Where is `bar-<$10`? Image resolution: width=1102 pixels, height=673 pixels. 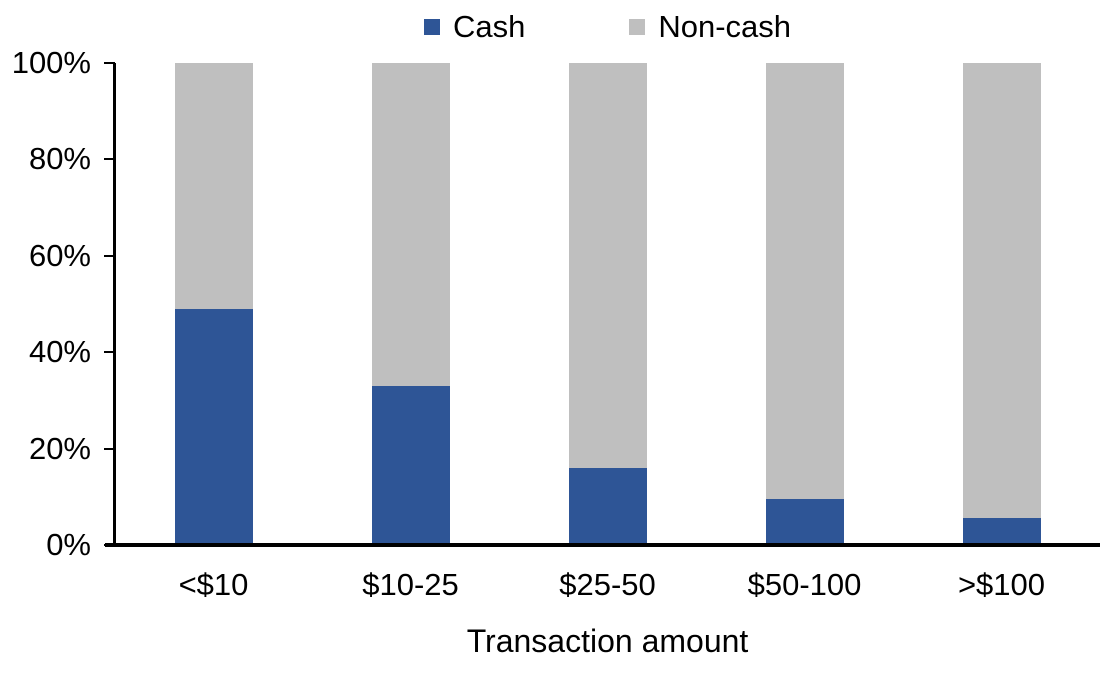
bar-<$10 is located at coordinates (213, 304).